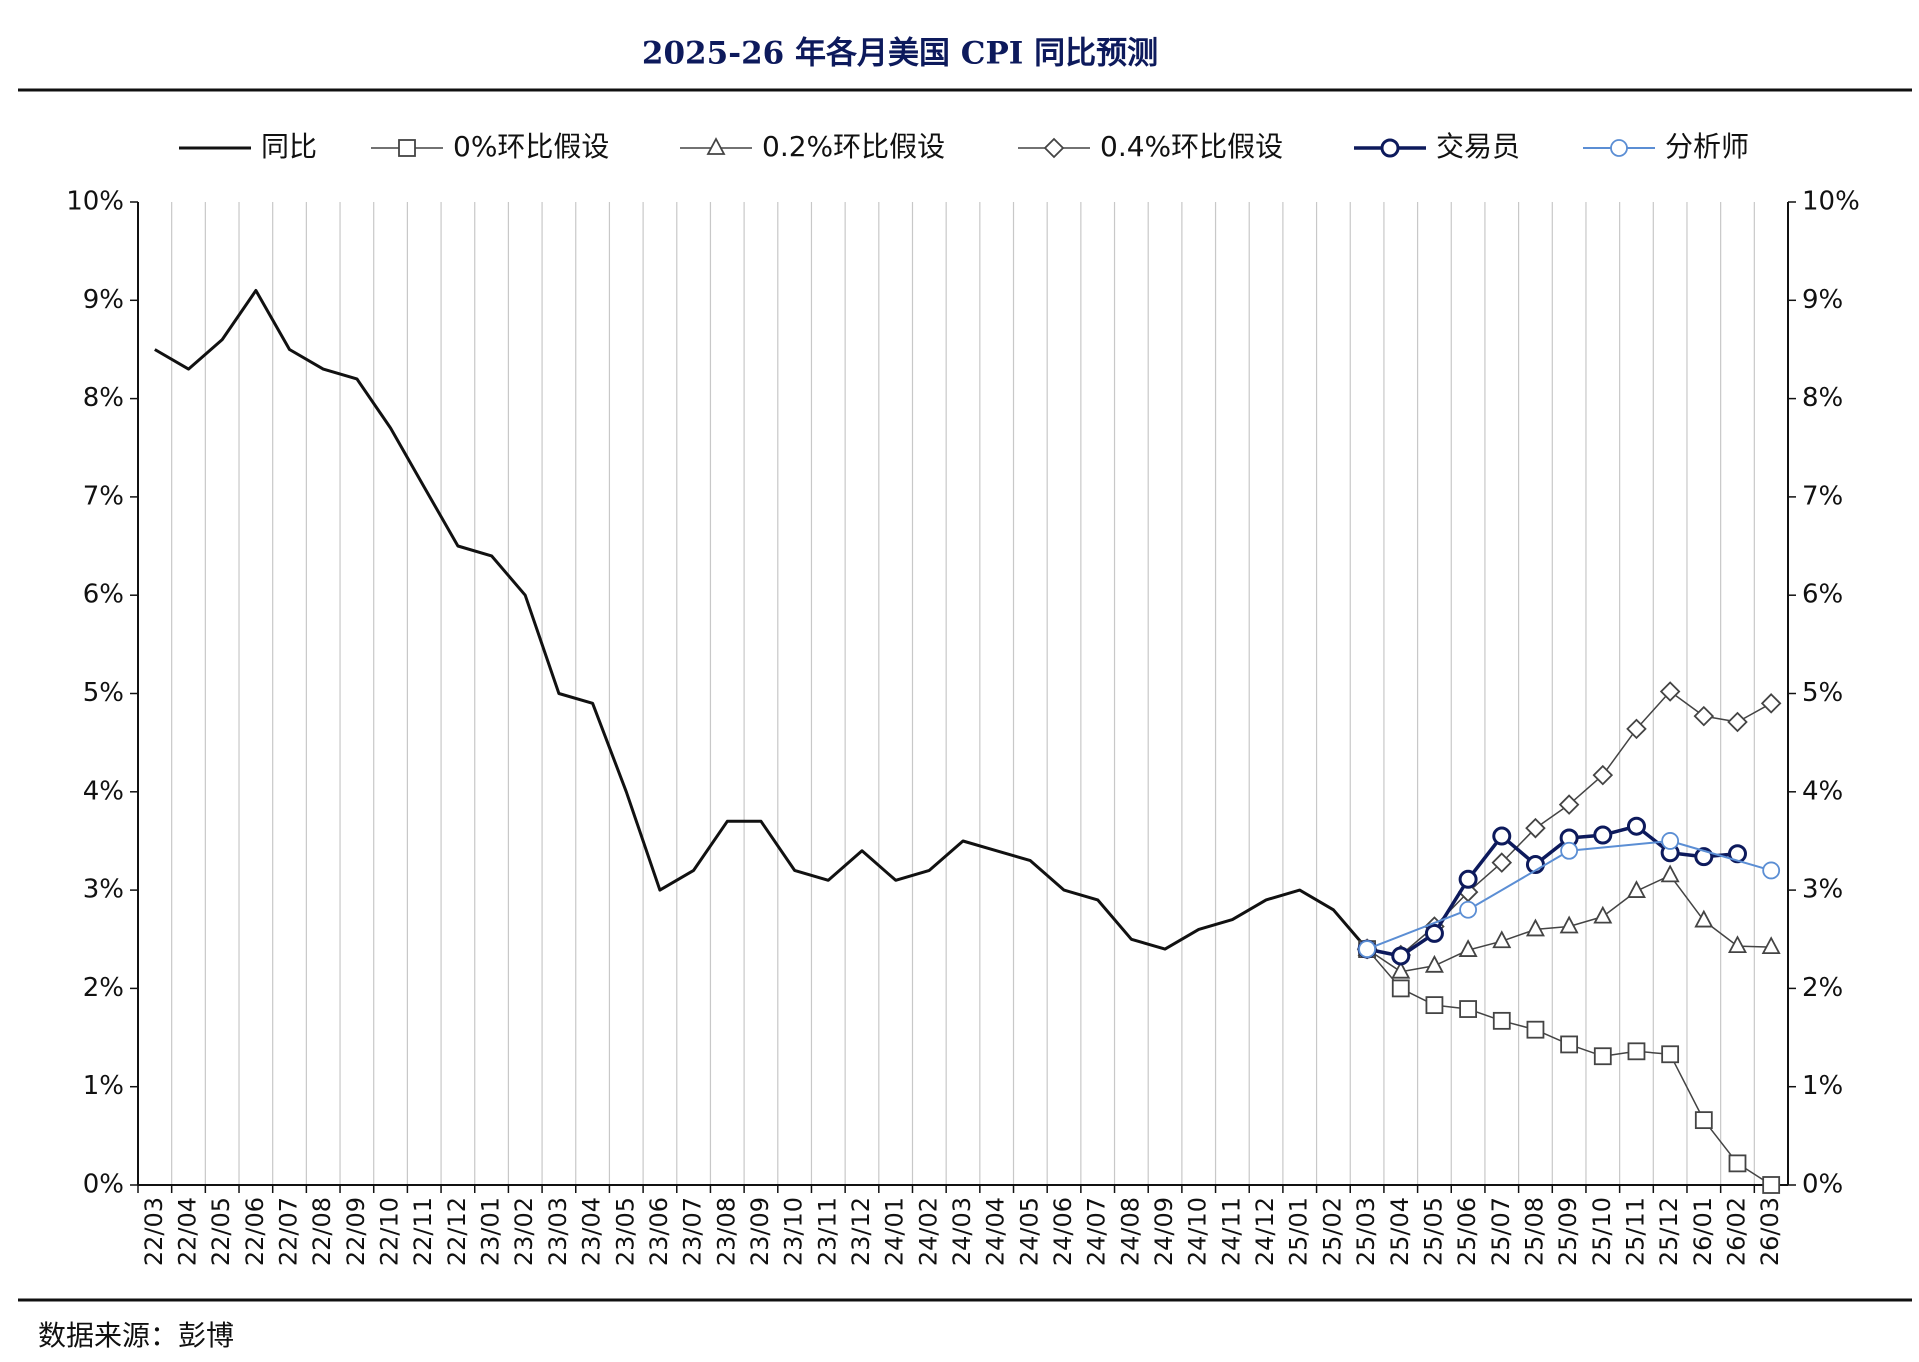 This screenshot has height=1362, width=1919. Describe the element at coordinates (1822, 890) in the screenshot. I see `y-tick-label-right: 3%` at that location.